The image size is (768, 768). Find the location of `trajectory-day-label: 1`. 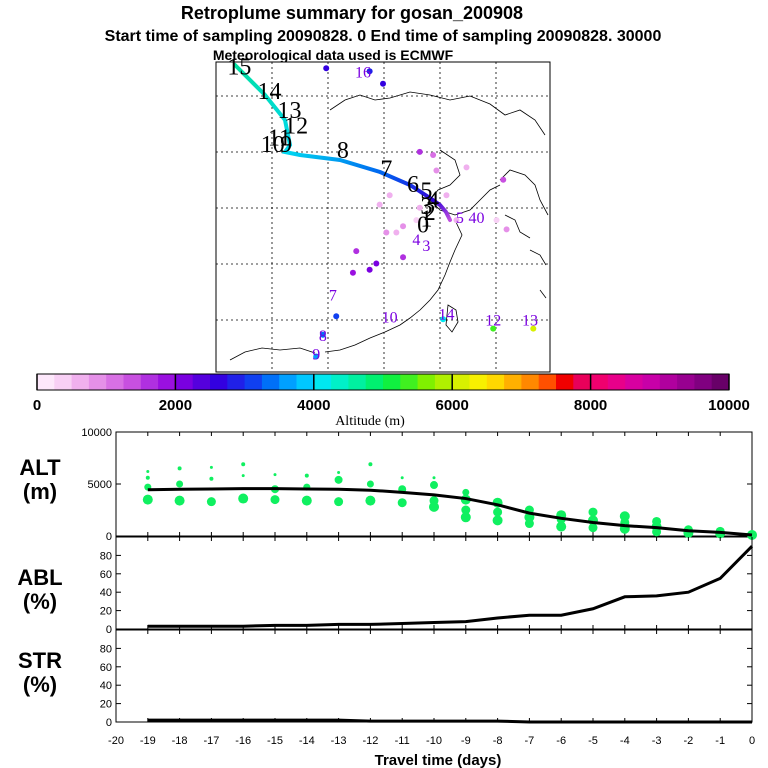

trajectory-day-label: 1 is located at coordinates (426, 219).